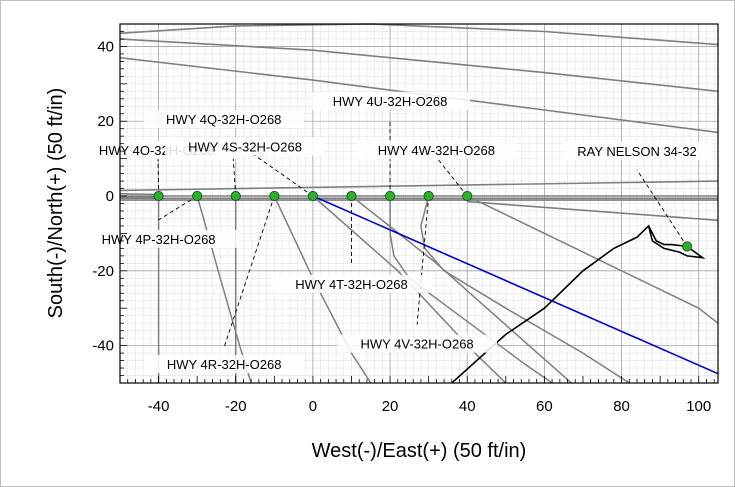  I want to click on offset-stub, so click(139, 194).